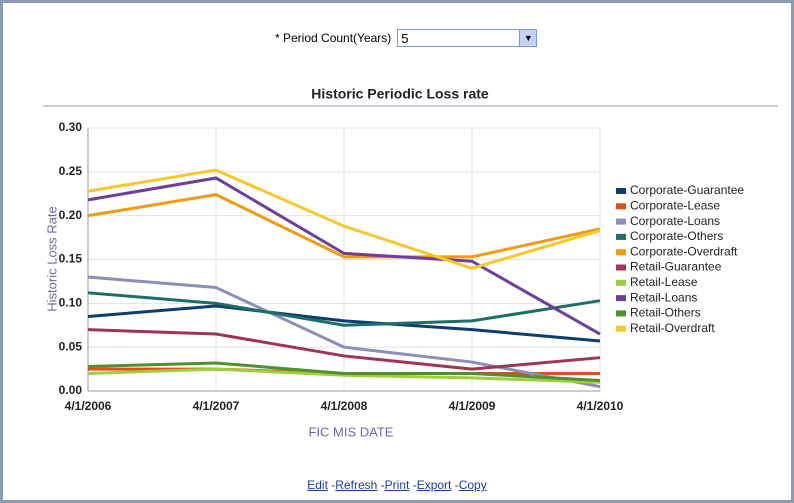 The image size is (794, 503). I want to click on legend-label: Corporate-Loans, so click(675, 221).